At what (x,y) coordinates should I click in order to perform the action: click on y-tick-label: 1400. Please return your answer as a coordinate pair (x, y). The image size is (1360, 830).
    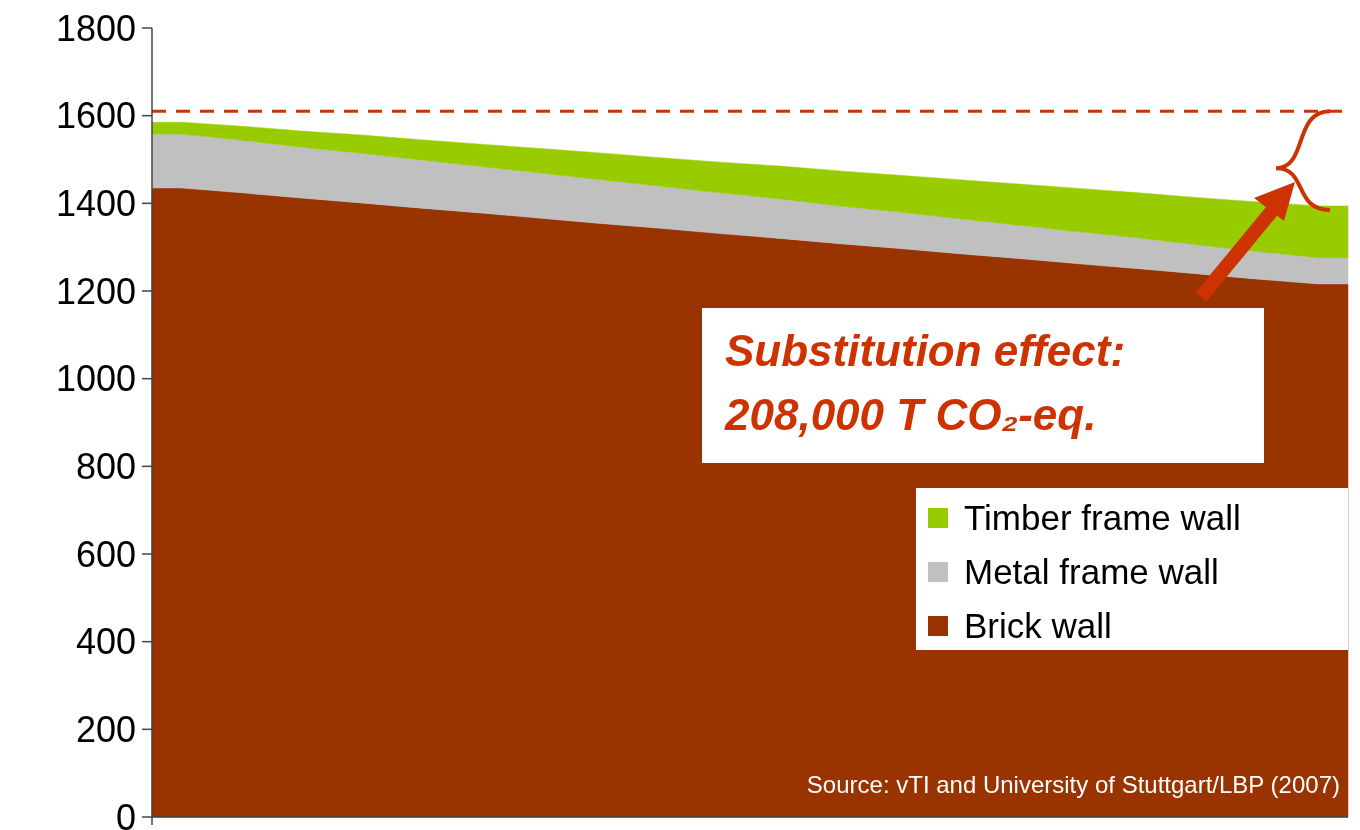
    Looking at the image, I should click on (95, 203).